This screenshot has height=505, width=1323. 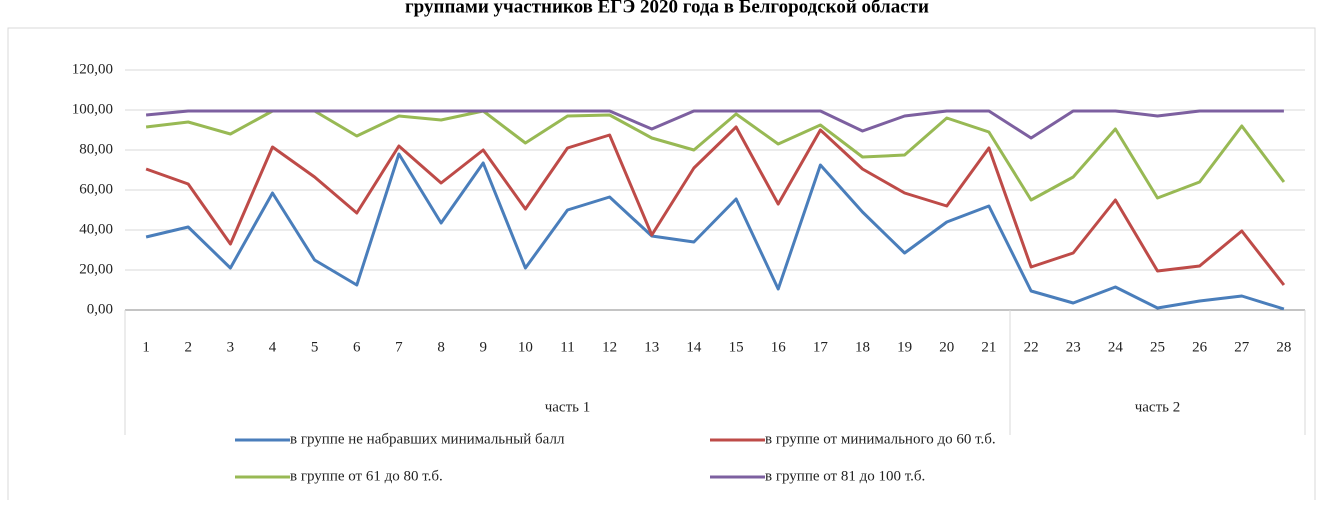 What do you see at coordinates (273, 347) in the screenshot?
I see `x-tick-label: 4` at bounding box center [273, 347].